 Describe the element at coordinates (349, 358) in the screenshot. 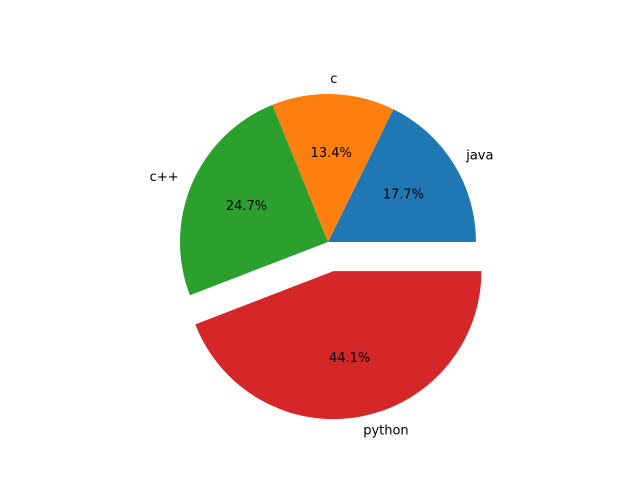

I see `slice-pct-python: 44.1%` at that location.